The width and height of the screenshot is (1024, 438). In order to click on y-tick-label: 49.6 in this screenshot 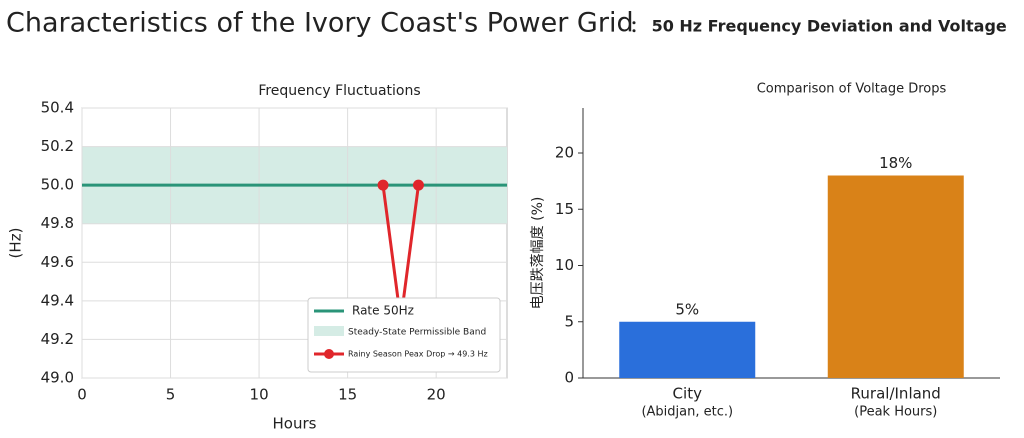, I will do `click(57, 262)`.